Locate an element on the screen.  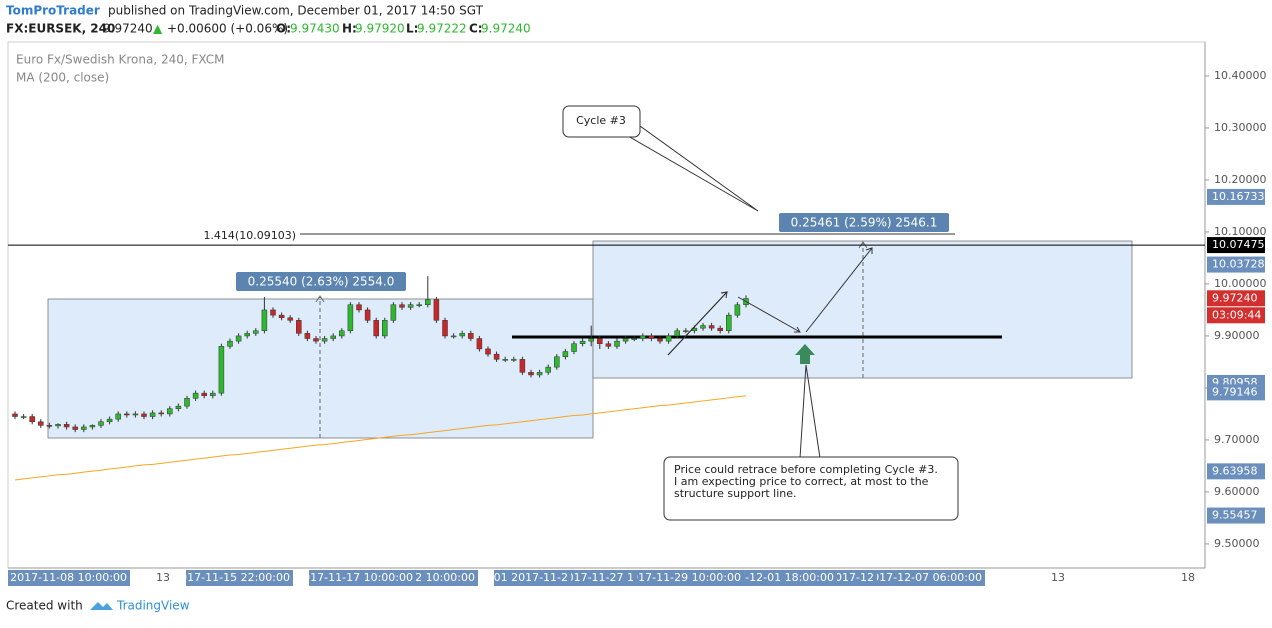
price-tag-label: 10.03728 is located at coordinates (1238, 264).